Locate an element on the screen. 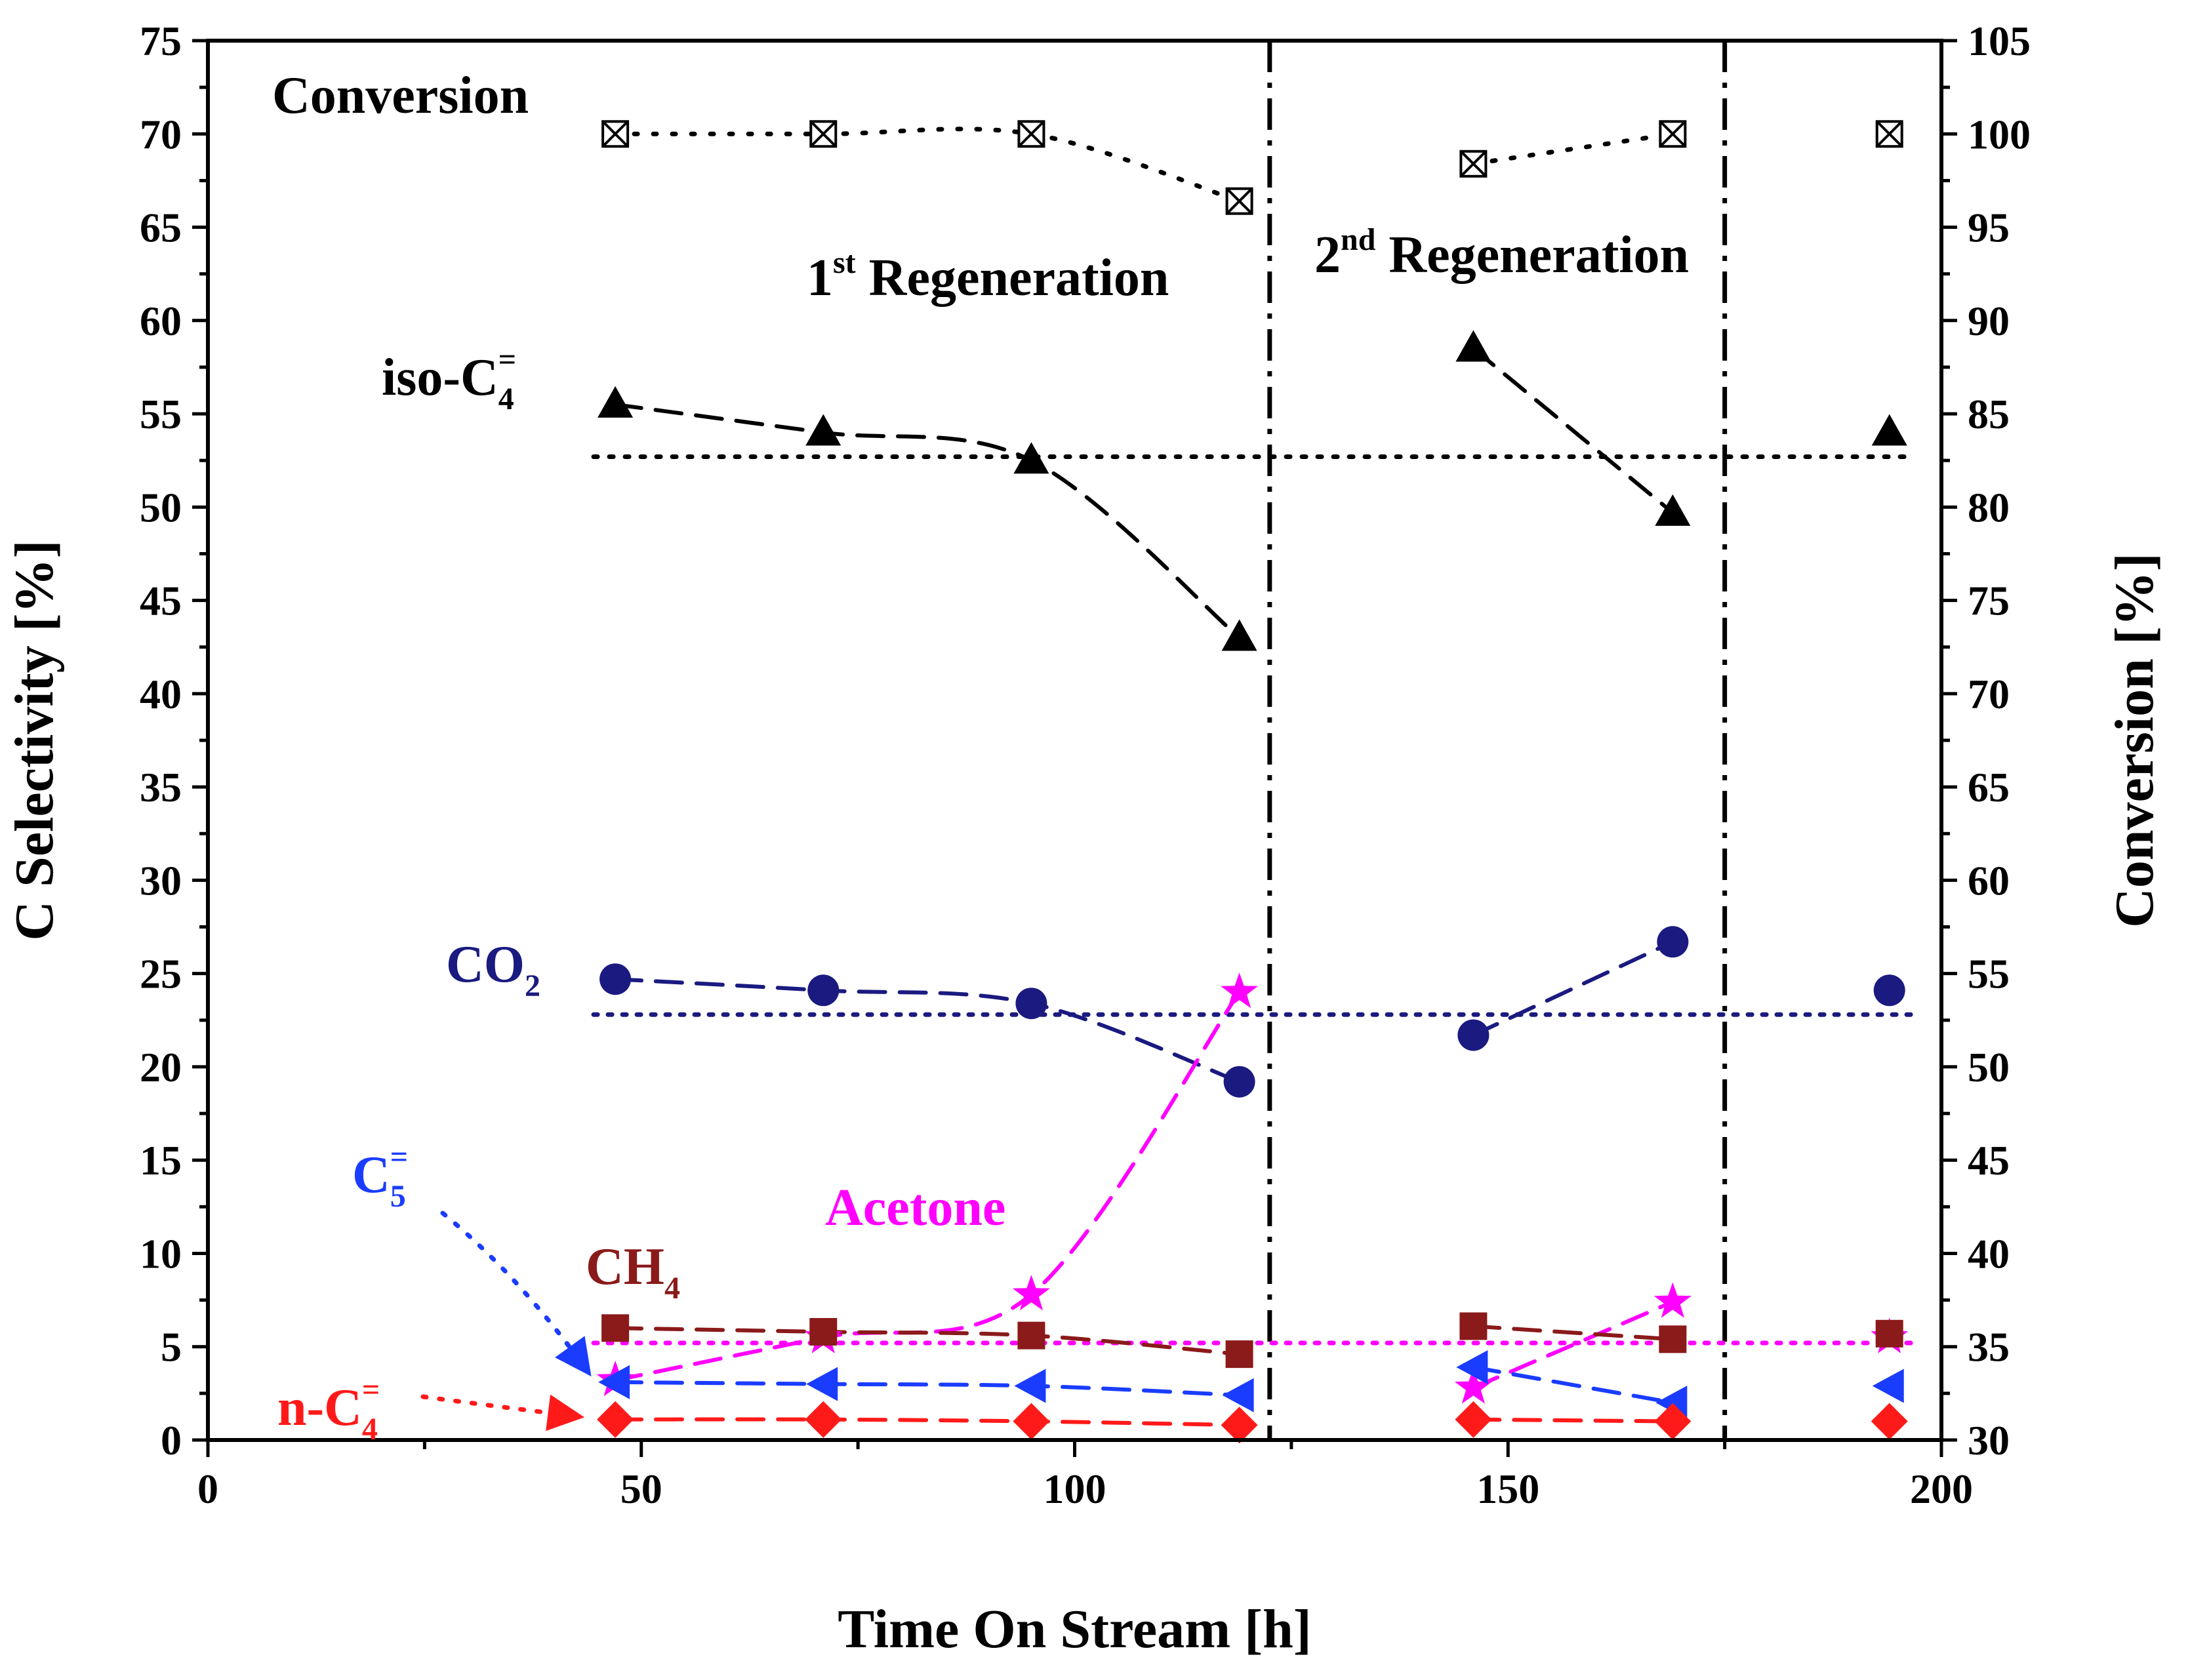 This screenshot has height=1680, width=2190. y-tick-label: 15 is located at coordinates (161, 1160).